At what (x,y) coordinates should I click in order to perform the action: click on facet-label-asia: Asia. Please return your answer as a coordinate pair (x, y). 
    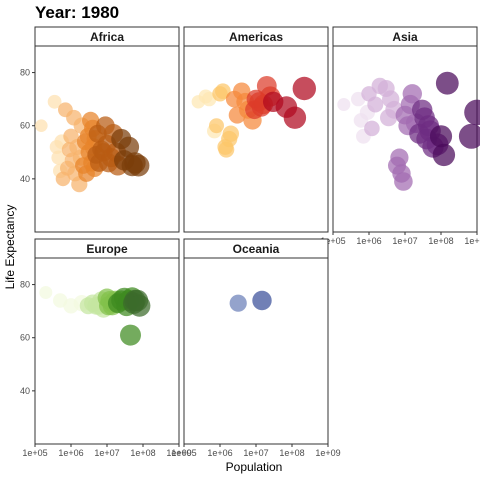
    Looking at the image, I should click on (405, 37).